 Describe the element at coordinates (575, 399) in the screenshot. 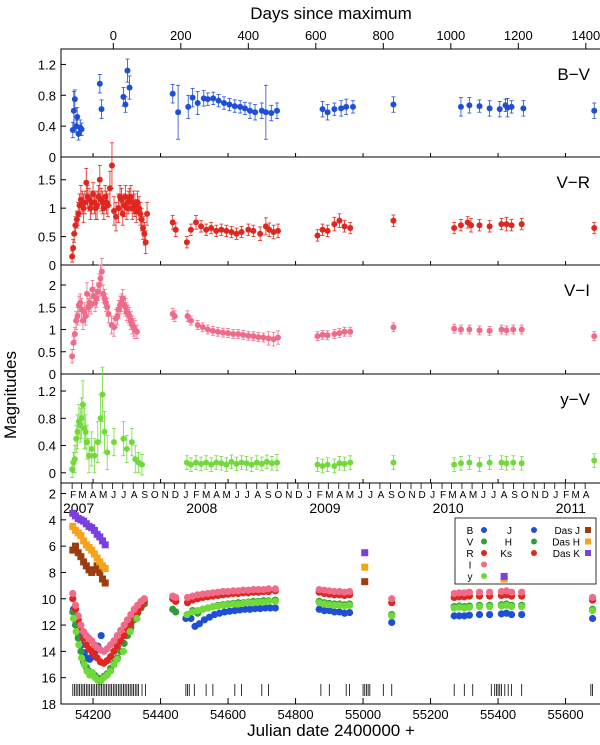

I see `panel-y-v-title: y−V` at that location.